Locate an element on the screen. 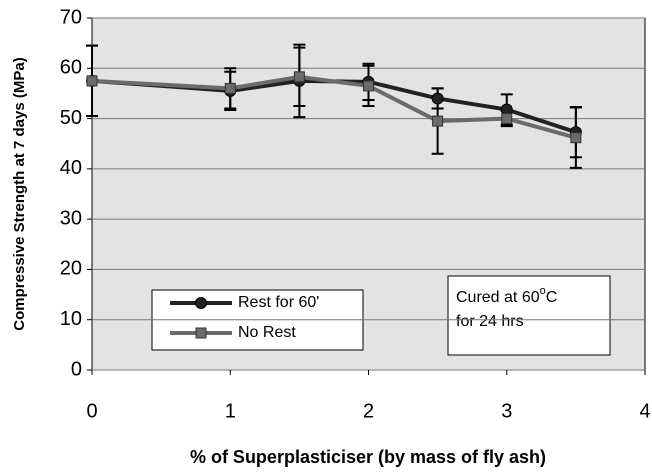  annotation-text: for 24 hrs is located at coordinates (490, 321).